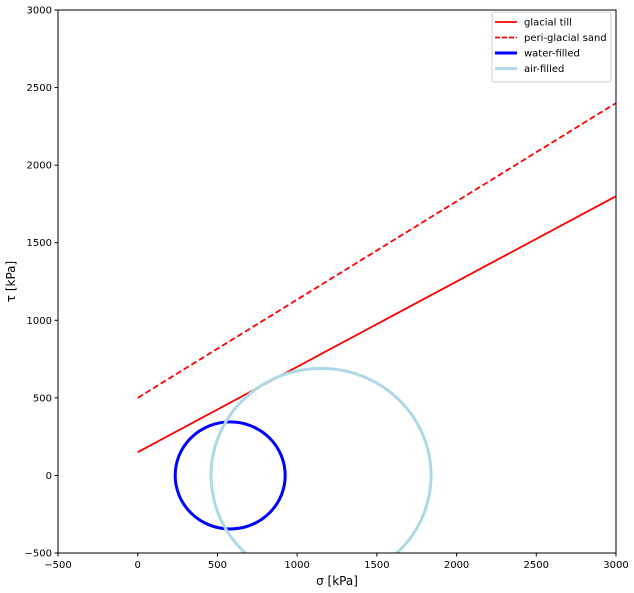 The image size is (634, 593). Describe the element at coordinates (138, 565) in the screenshot. I see `x-tick-label: 0` at that location.